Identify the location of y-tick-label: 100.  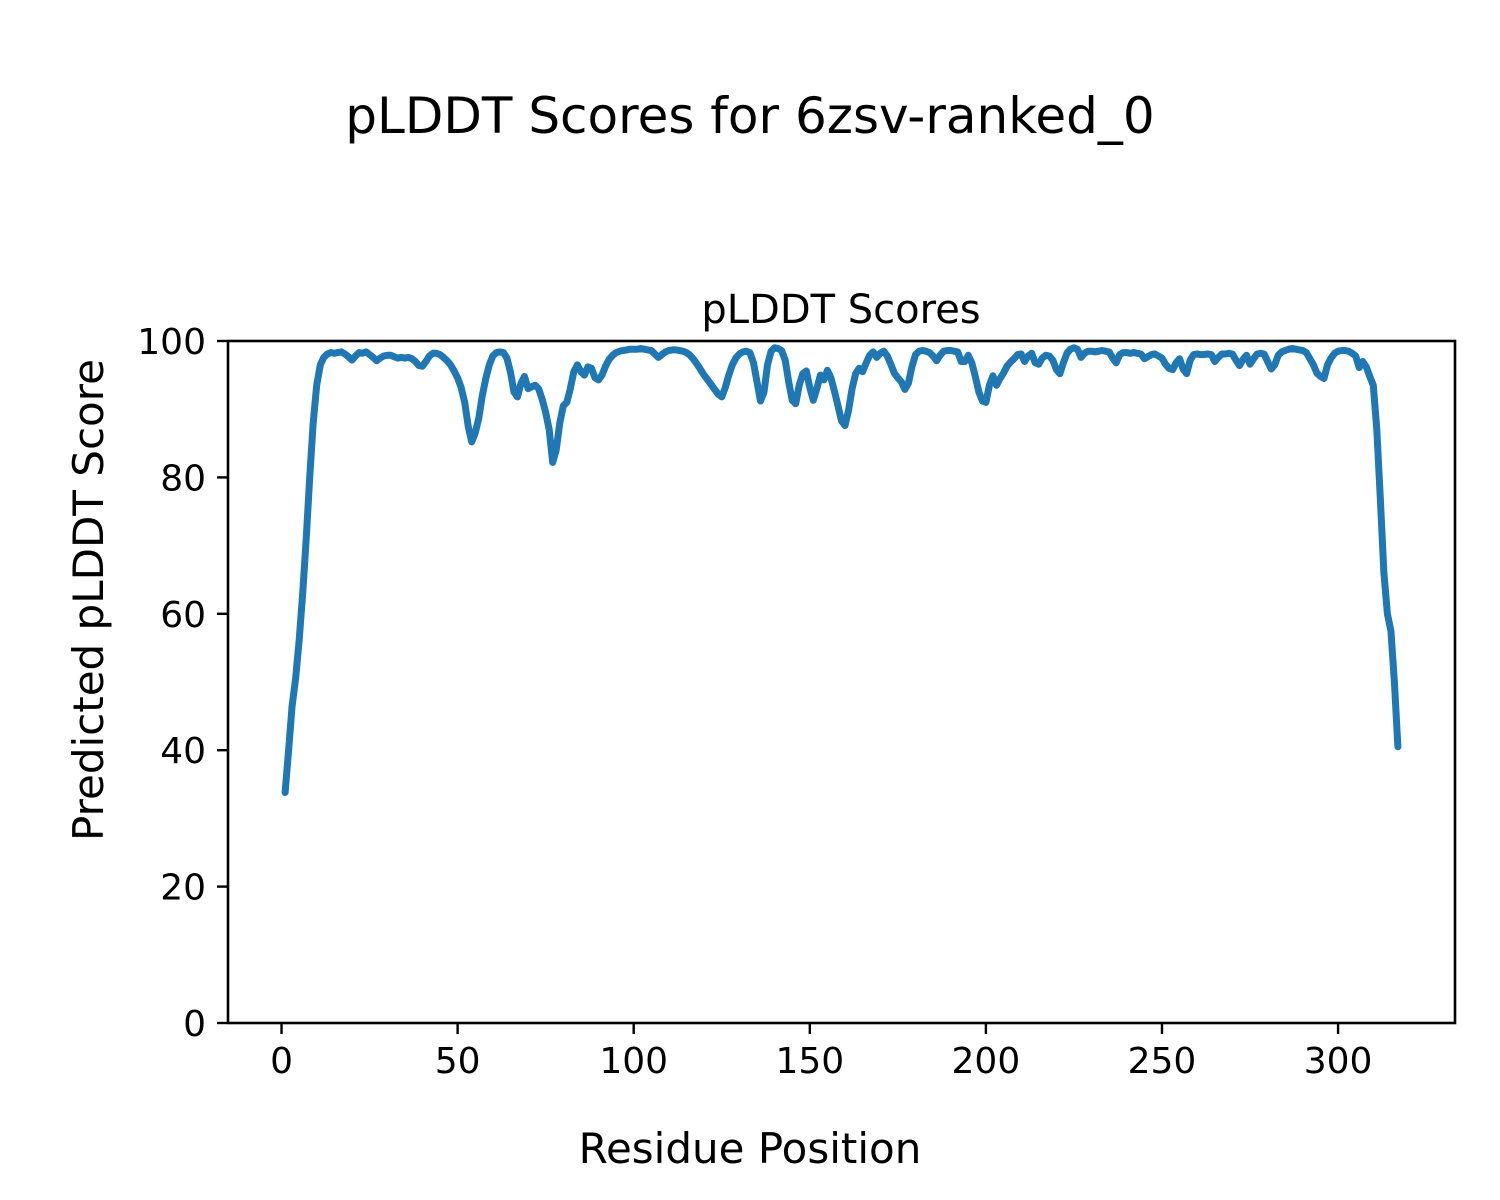
(171, 342).